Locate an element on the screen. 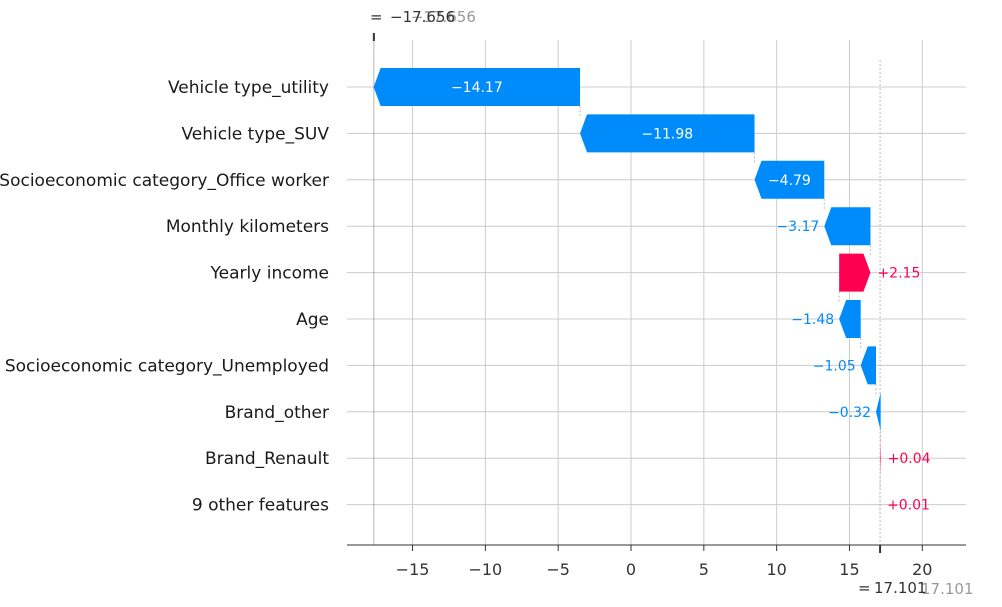 The image size is (1002, 607). base-value-annotation-grey: −17.656 is located at coordinates (443, 17).